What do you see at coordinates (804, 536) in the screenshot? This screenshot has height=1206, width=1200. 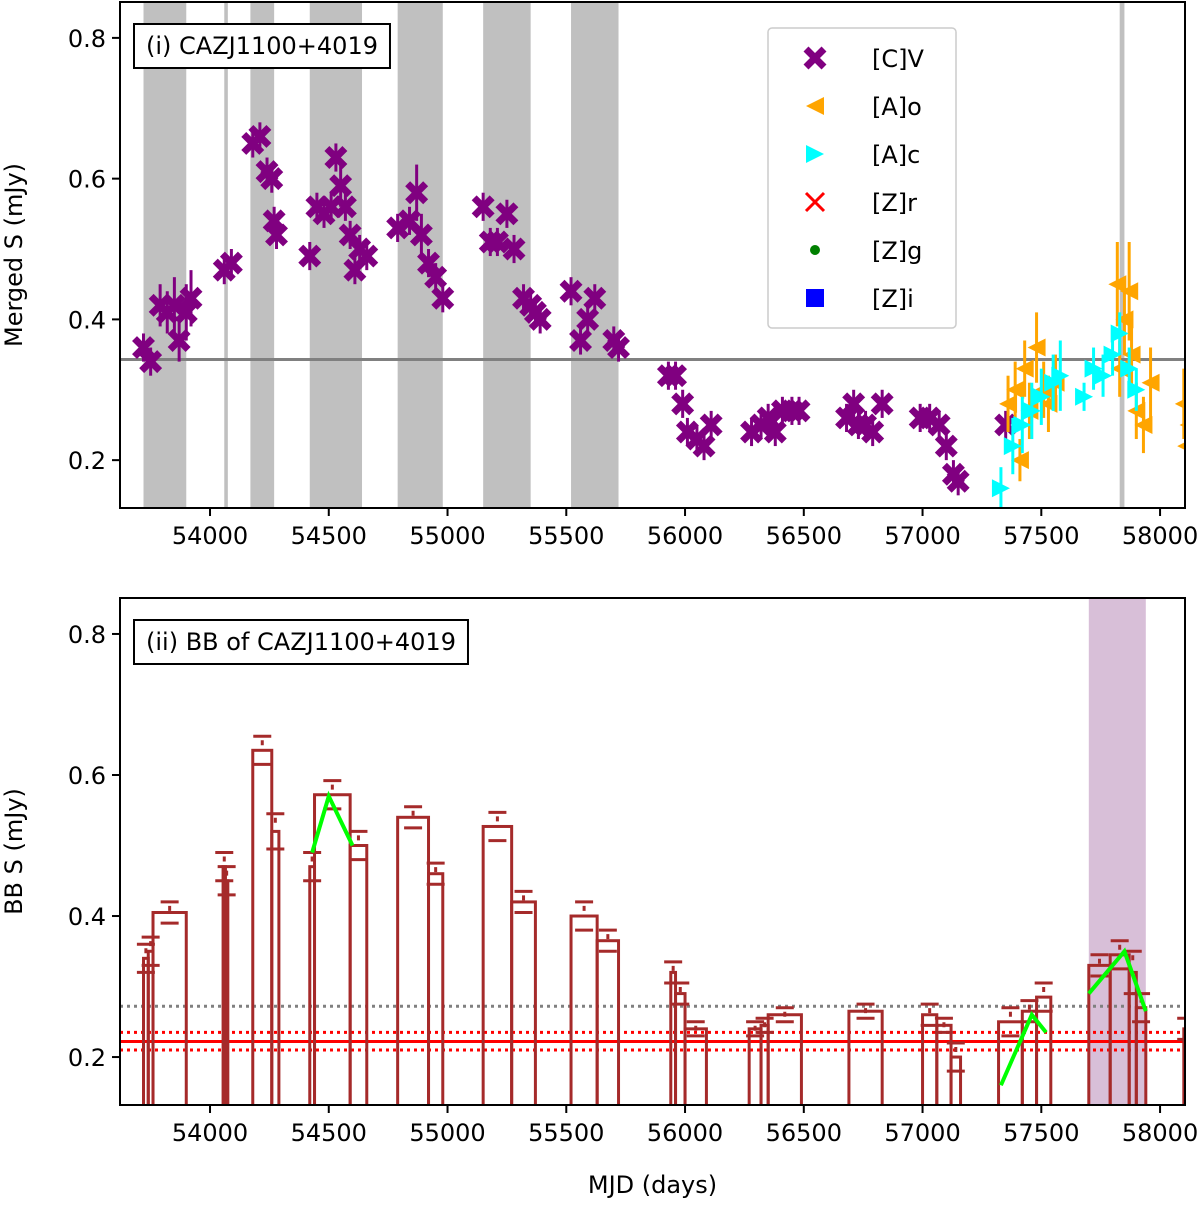 I see `x-tick-label: 56500` at bounding box center [804, 536].